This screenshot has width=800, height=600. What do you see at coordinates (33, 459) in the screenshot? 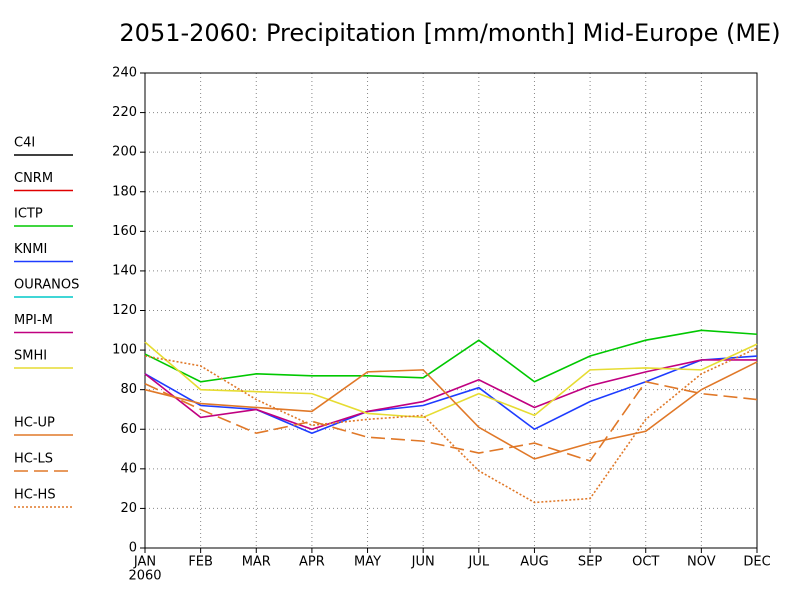
I see `legend-label: HC-LS` at bounding box center [33, 459].